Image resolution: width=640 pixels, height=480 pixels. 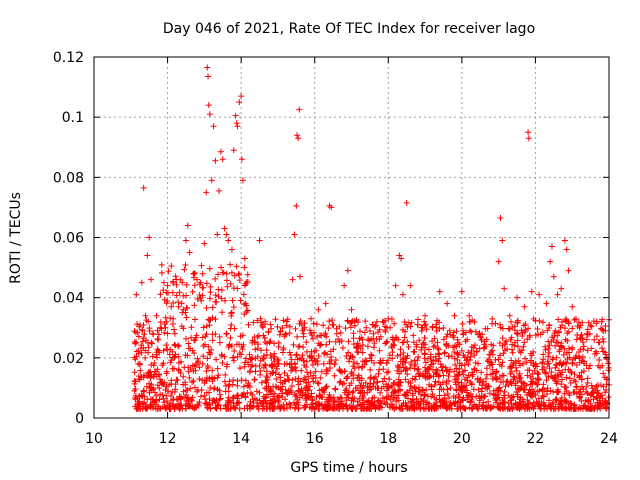 What do you see at coordinates (462, 439) in the screenshot?
I see `x-tick-label: 20` at bounding box center [462, 439].